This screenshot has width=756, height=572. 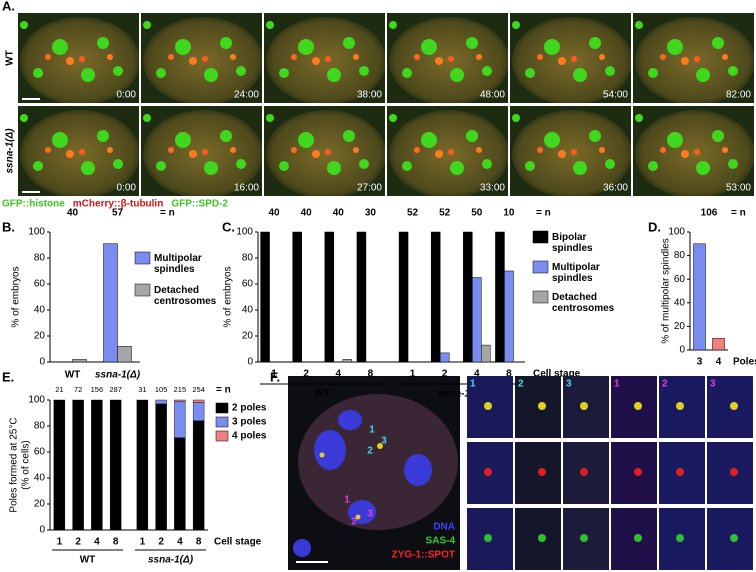 I want to click on y-tick-label: 40, so click(x=40, y=478).